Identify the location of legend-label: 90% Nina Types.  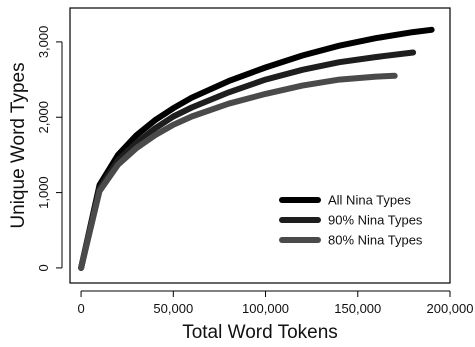
(375, 220).